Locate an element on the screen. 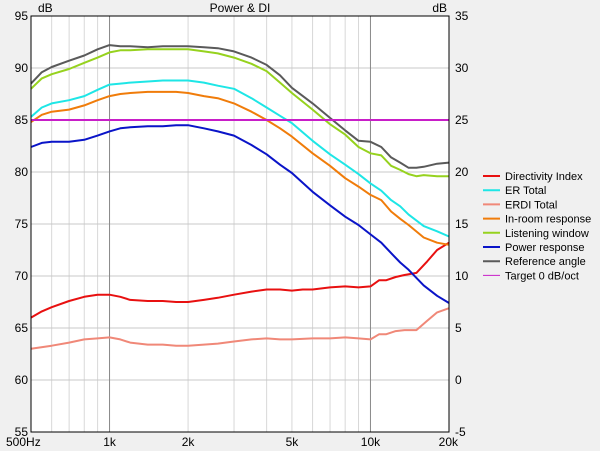 The image size is (600, 451). legend-label: Power response is located at coordinates (545, 248).